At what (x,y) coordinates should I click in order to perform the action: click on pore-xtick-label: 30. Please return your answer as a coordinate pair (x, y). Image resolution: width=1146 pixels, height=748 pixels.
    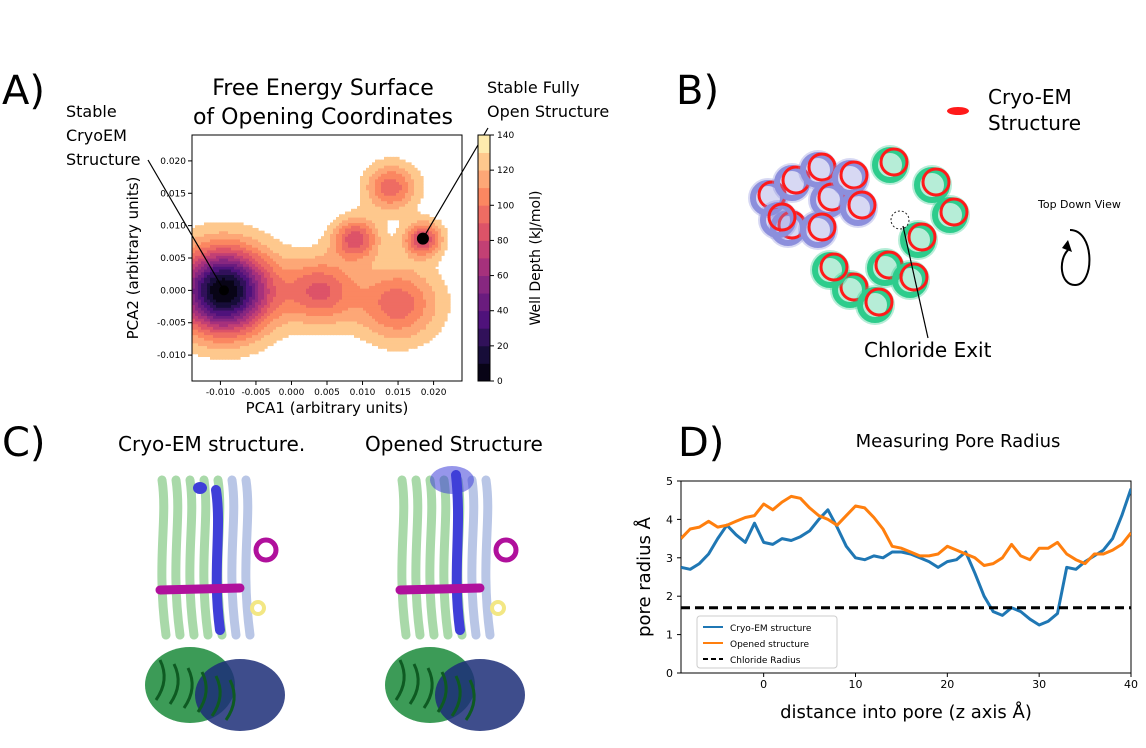
    Looking at the image, I should click on (1039, 684).